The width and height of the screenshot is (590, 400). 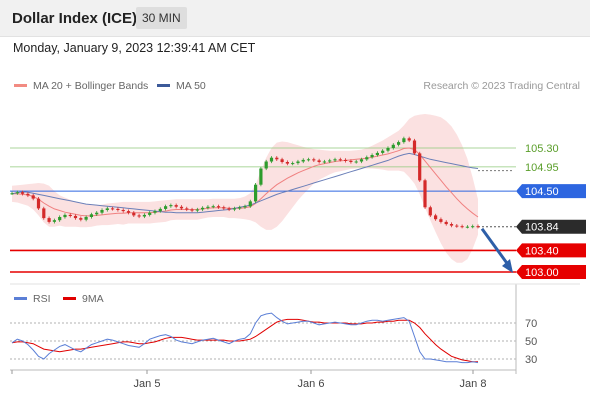 I want to click on price-label-support: 103.40, so click(x=542, y=251).